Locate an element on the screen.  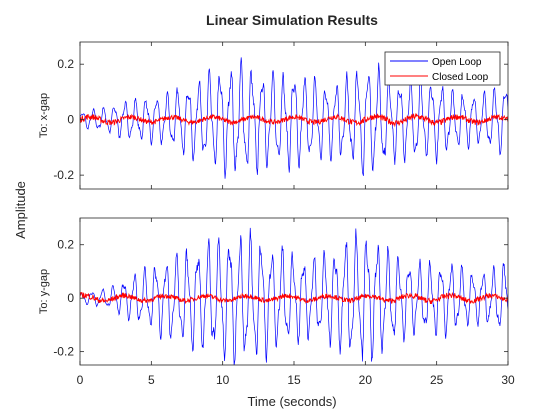
x-tick-labels: 0 5 10 15 20 25 30 is located at coordinates (296, 380).